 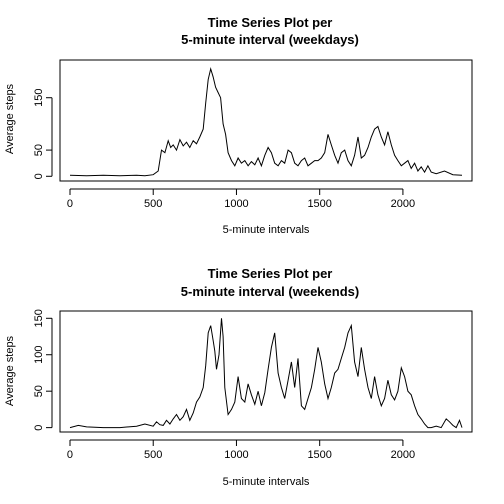 What do you see at coordinates (39, 355) in the screenshot?
I see `y-tick-label: 100` at bounding box center [39, 355].